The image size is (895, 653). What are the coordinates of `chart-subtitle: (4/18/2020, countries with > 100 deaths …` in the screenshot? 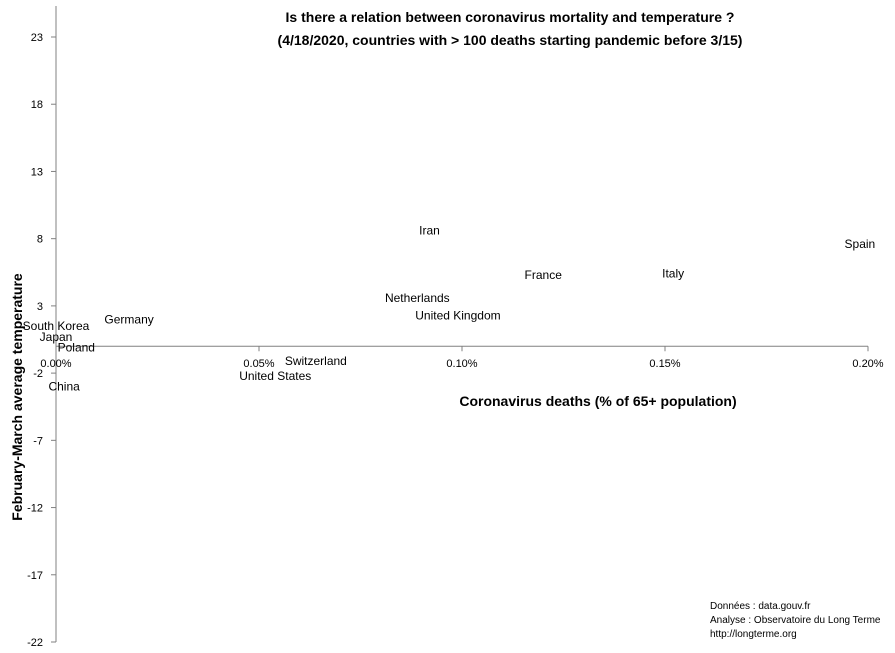 It's located at (510, 40).